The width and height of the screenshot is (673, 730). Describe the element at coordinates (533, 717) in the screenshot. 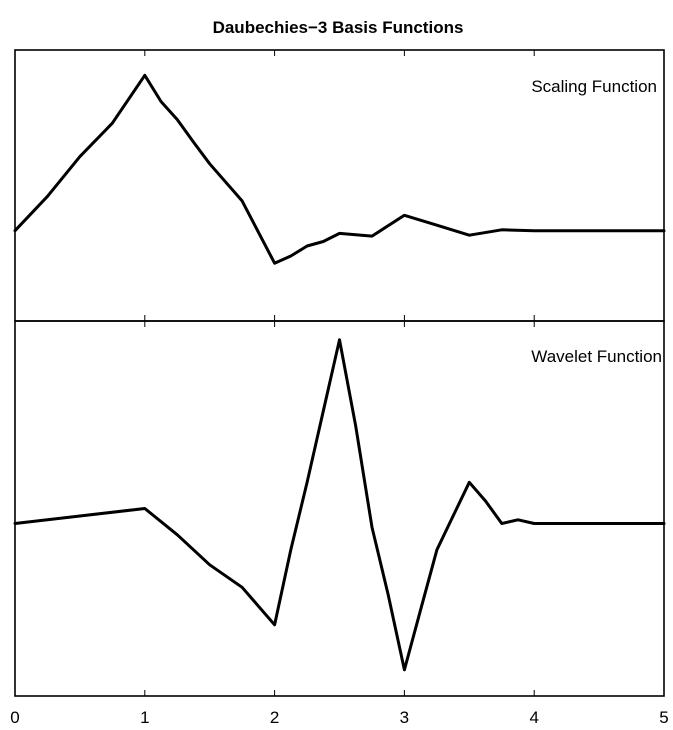

I see `x-tick-label-4: 4` at that location.